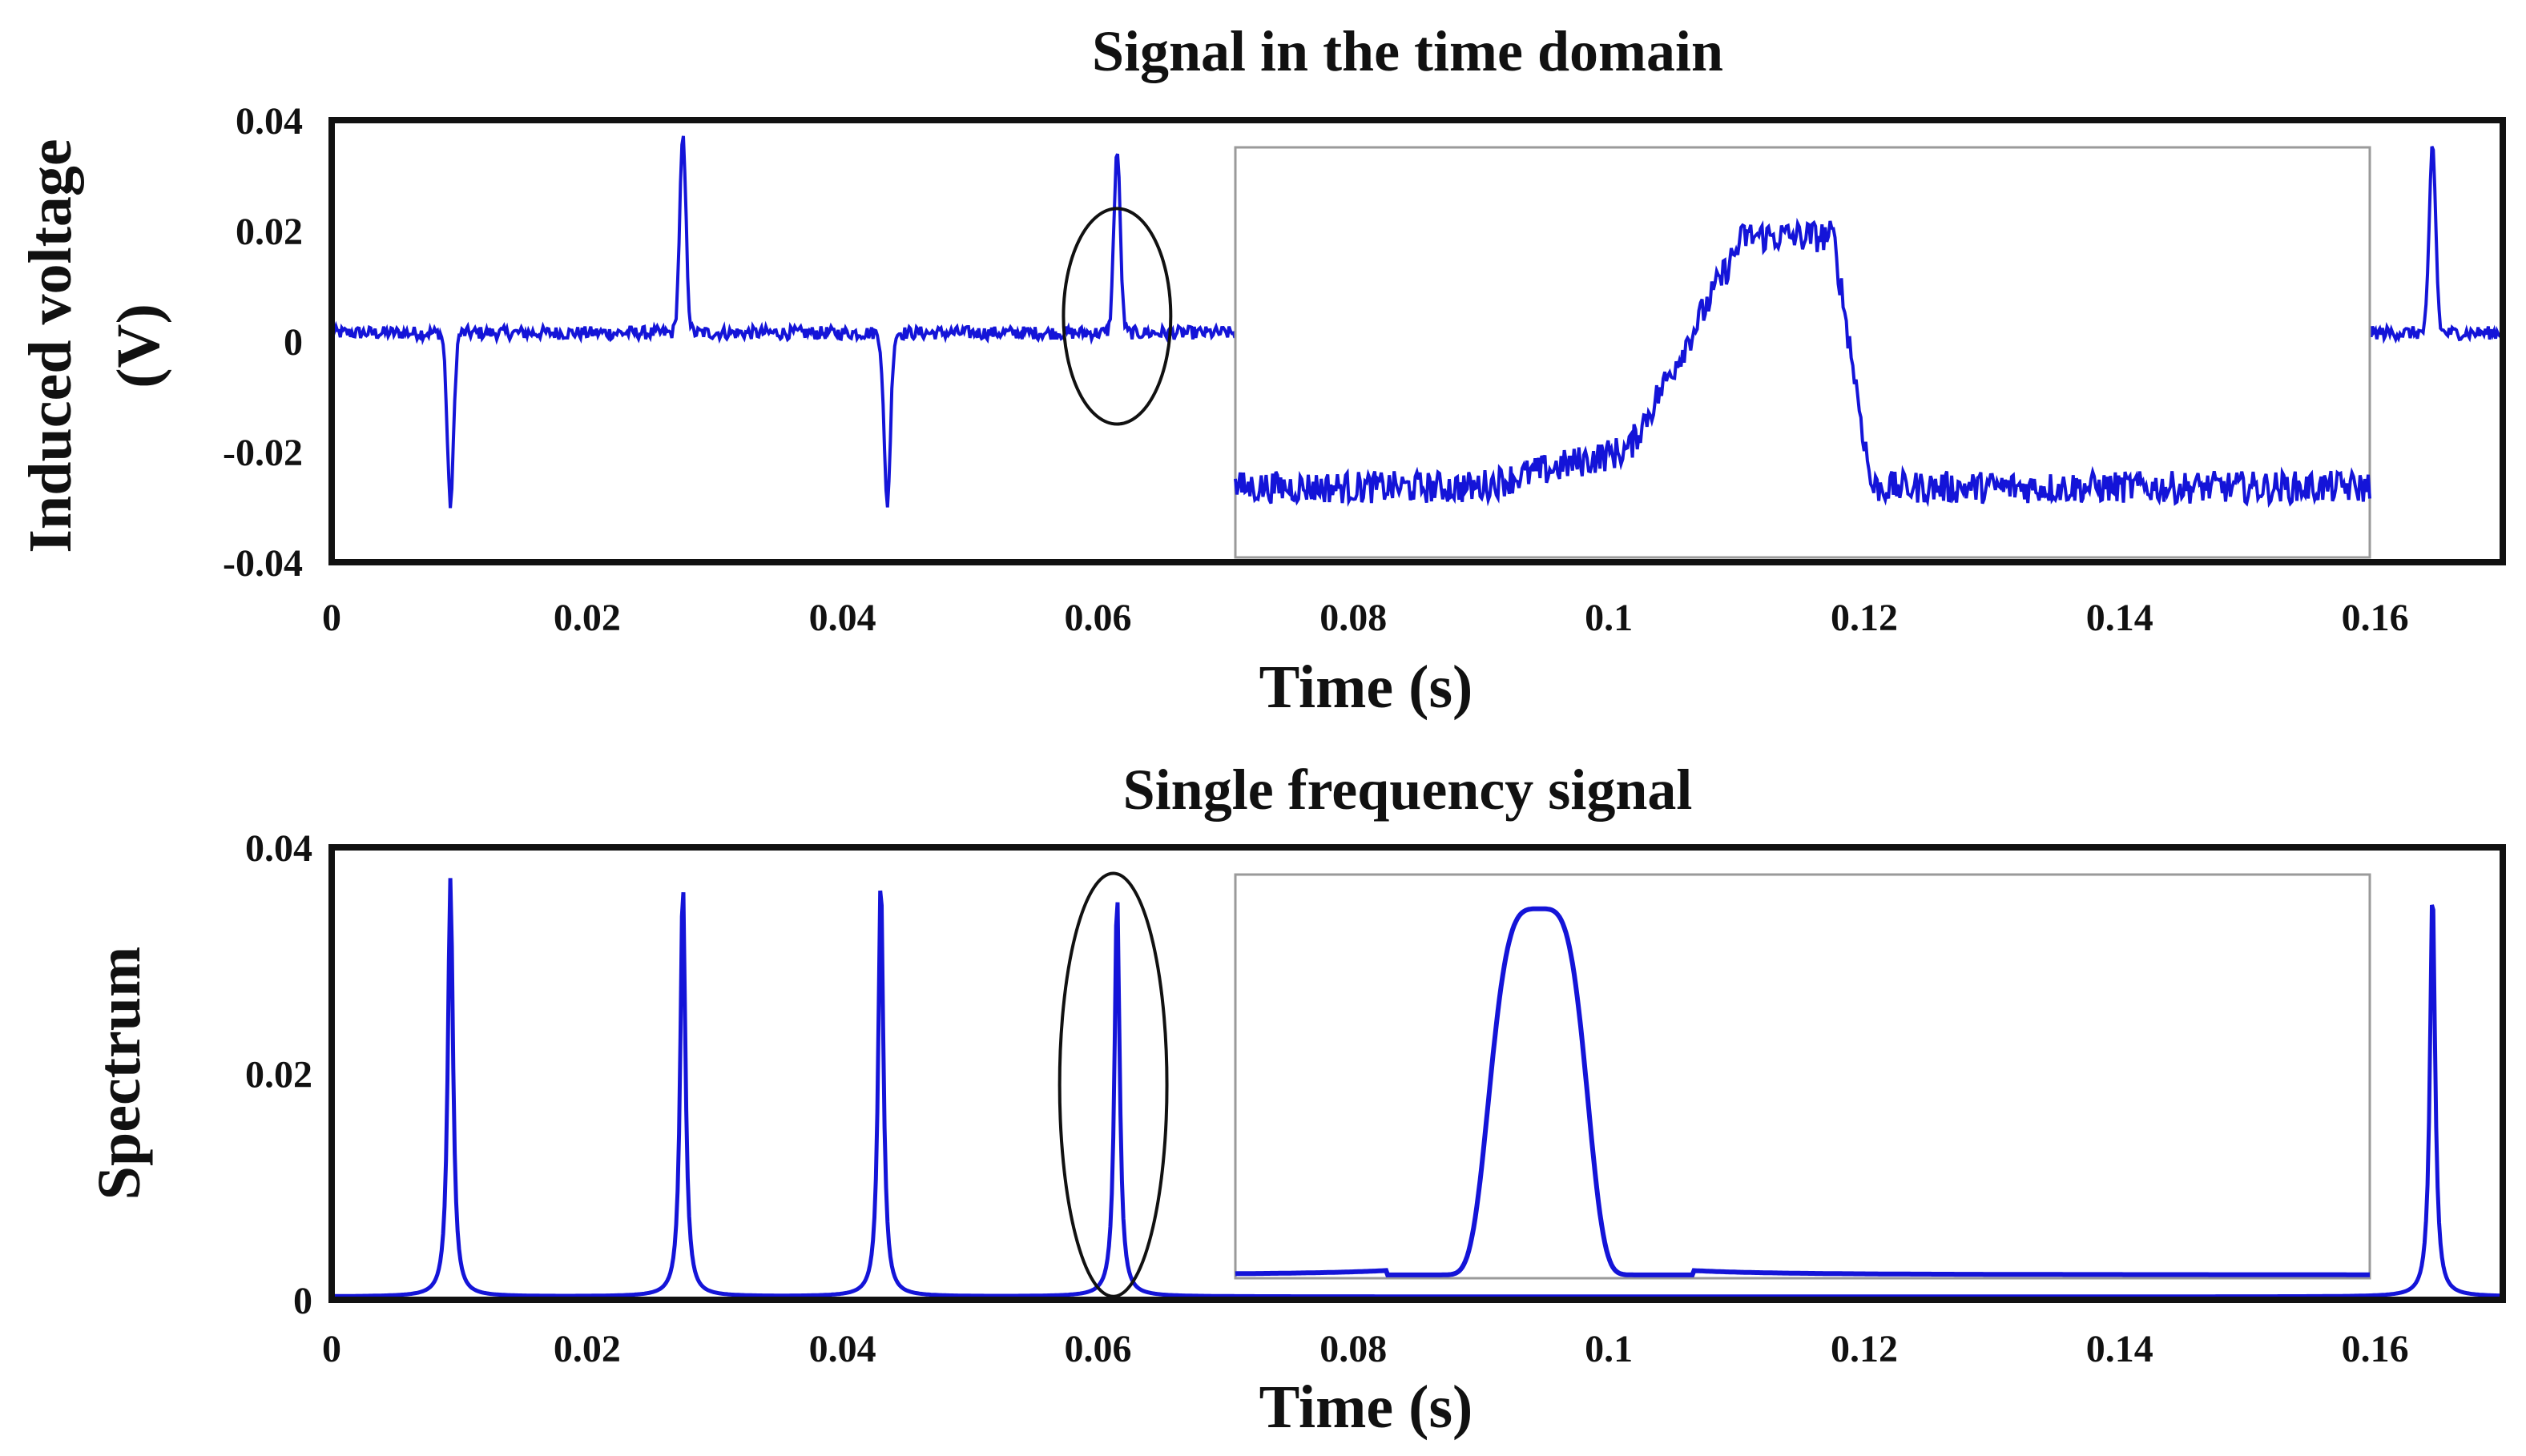 This screenshot has width=2526, height=1456. I want to click on chart-title-time-domain: Signal in the time domain, so click(1407, 51).